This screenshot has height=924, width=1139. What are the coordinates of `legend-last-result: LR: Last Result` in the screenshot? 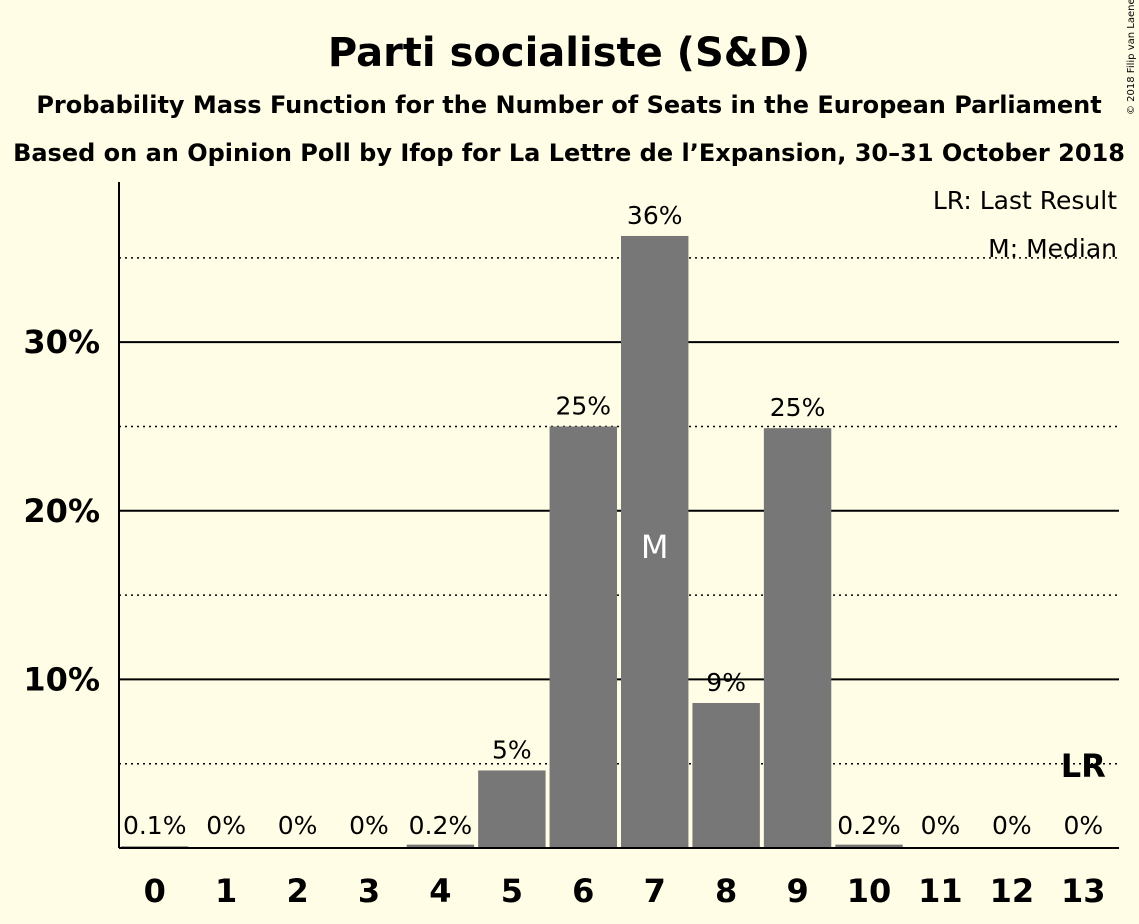 It's located at (1025, 200).